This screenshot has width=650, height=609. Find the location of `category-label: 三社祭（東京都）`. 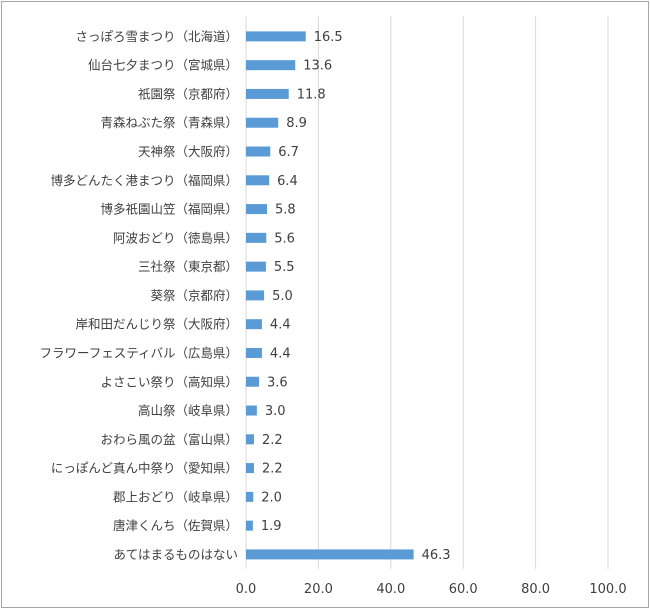

category-label: 三社祭（東京都） is located at coordinates (188, 266).